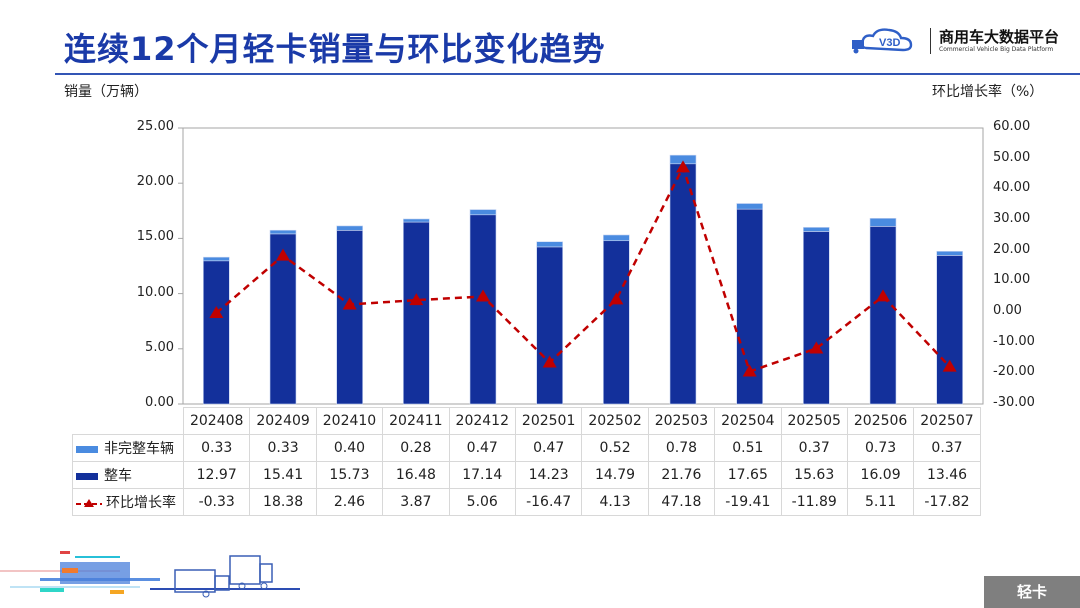  What do you see at coordinates (89, 503) in the screenshot?
I see `dashed-triangle-line-icon` at bounding box center [89, 503].